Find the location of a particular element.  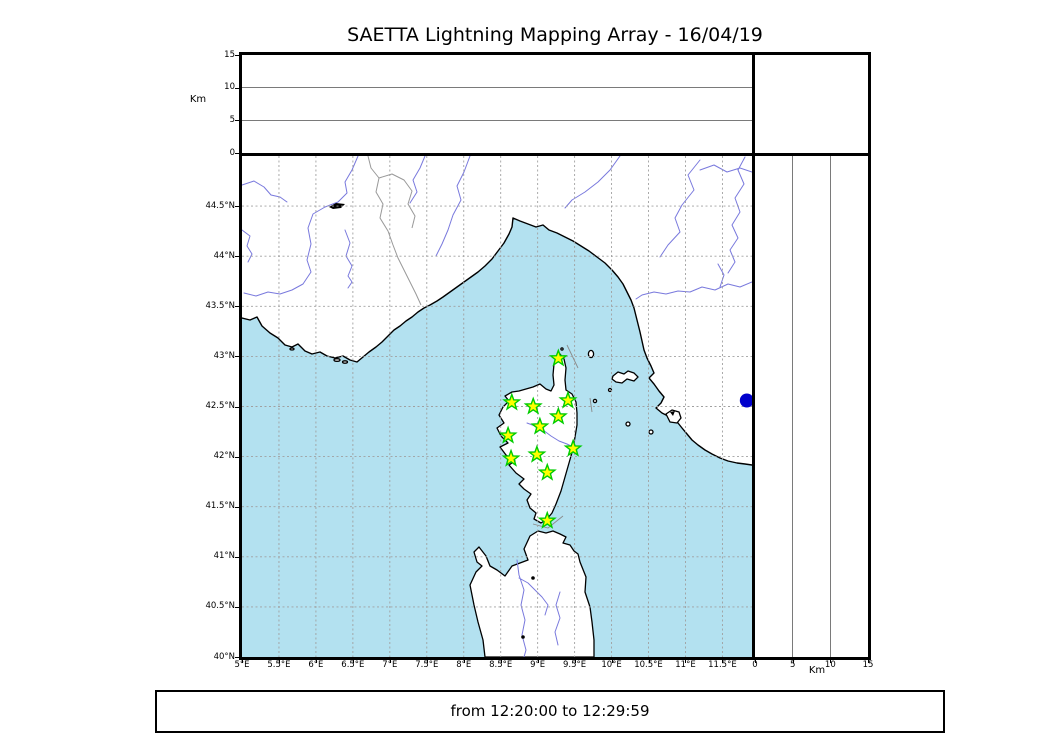

lon-tick-label: 5.5°E is located at coordinates (279, 665).